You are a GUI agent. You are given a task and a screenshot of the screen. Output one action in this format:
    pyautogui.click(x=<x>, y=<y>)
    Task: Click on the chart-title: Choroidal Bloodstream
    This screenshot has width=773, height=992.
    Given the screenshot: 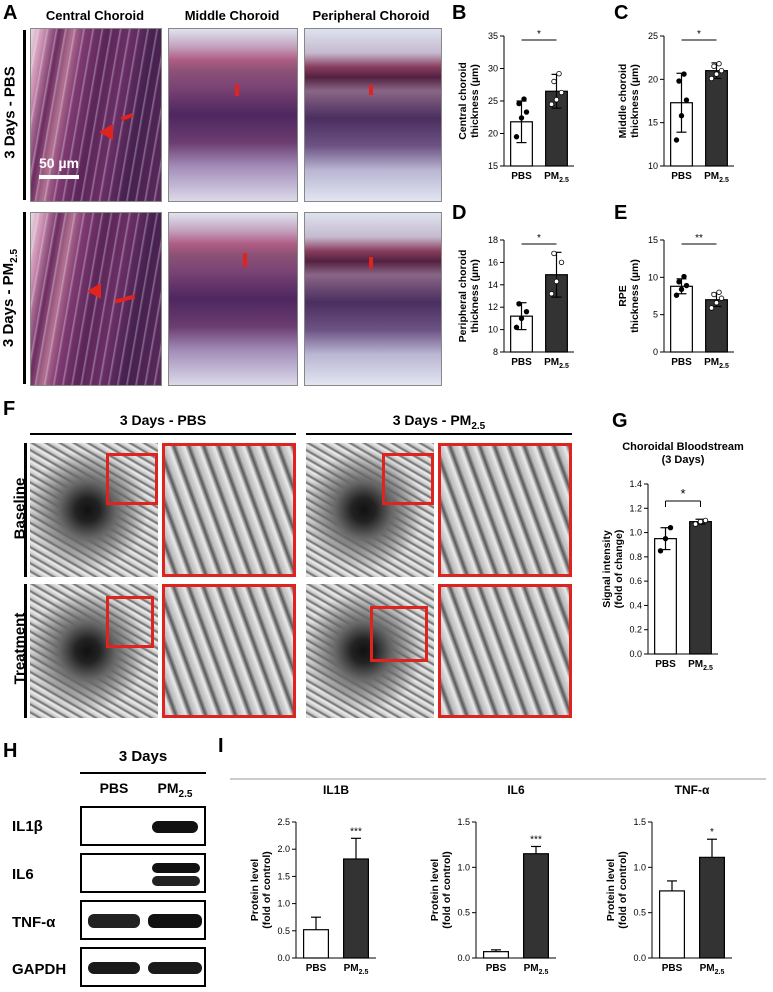 What is the action you would take?
    pyautogui.click(x=683, y=447)
    